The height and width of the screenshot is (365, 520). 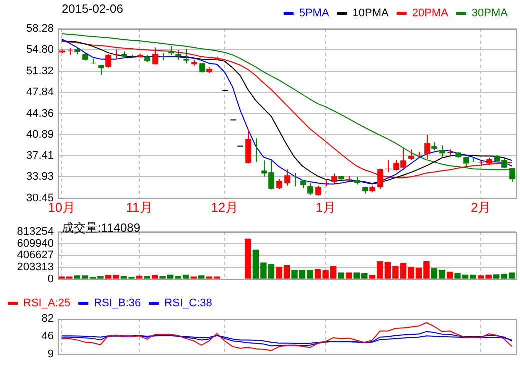 I want to click on legend-label: 10PMA, so click(x=371, y=14).